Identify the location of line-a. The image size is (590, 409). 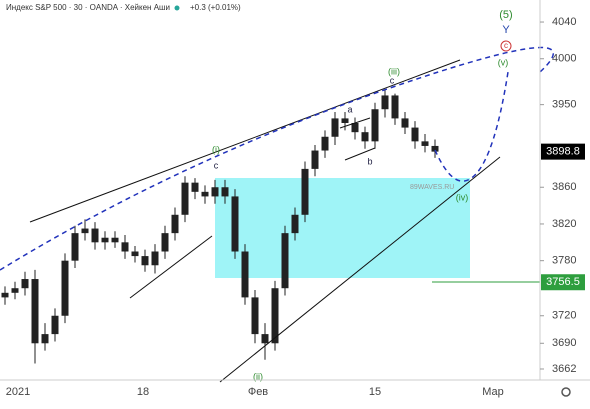
(355, 123).